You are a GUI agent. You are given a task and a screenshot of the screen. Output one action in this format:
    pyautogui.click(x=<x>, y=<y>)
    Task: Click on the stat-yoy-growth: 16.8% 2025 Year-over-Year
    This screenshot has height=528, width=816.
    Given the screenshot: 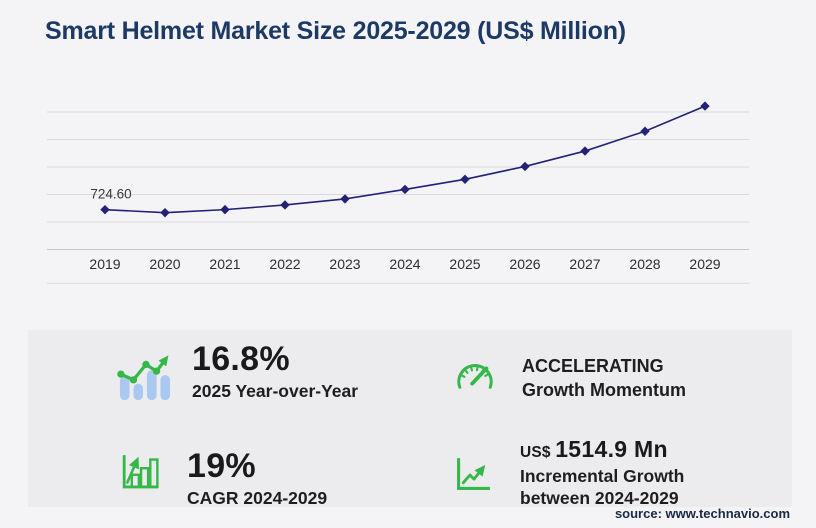 What is the action you would take?
    pyautogui.click(x=237, y=372)
    